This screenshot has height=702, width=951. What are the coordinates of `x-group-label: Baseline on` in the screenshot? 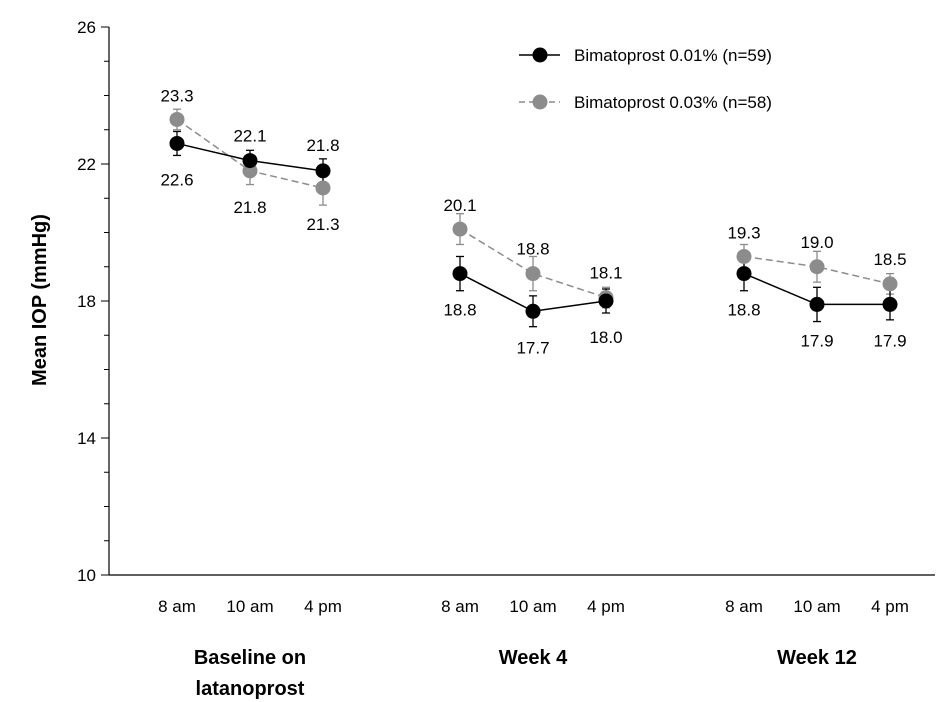 It's located at (250, 658).